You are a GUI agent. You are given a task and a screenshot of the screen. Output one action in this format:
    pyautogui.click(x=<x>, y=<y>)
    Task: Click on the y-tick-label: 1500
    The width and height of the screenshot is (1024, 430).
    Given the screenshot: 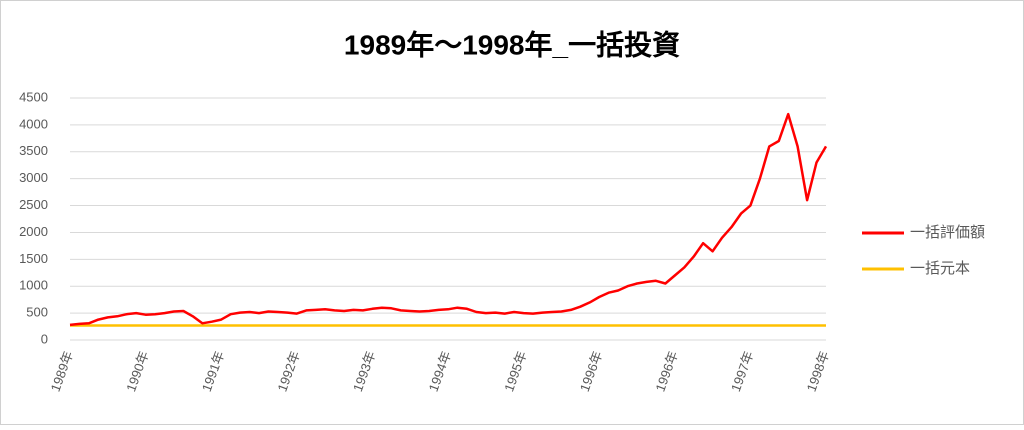 What is the action you would take?
    pyautogui.click(x=33, y=258)
    